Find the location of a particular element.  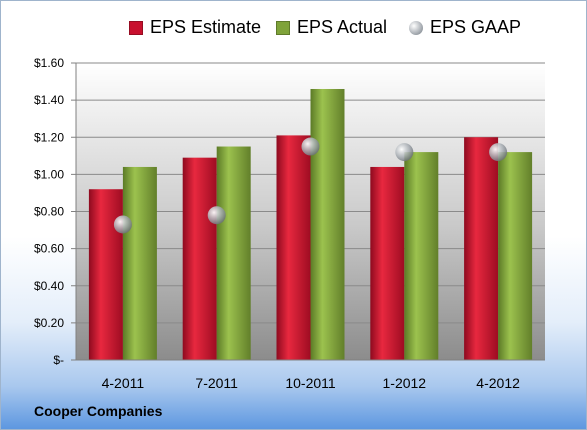

x-axis: 4-2011 7-2011 10-2011 1-2012 4-2012 is located at coordinates (310, 375).